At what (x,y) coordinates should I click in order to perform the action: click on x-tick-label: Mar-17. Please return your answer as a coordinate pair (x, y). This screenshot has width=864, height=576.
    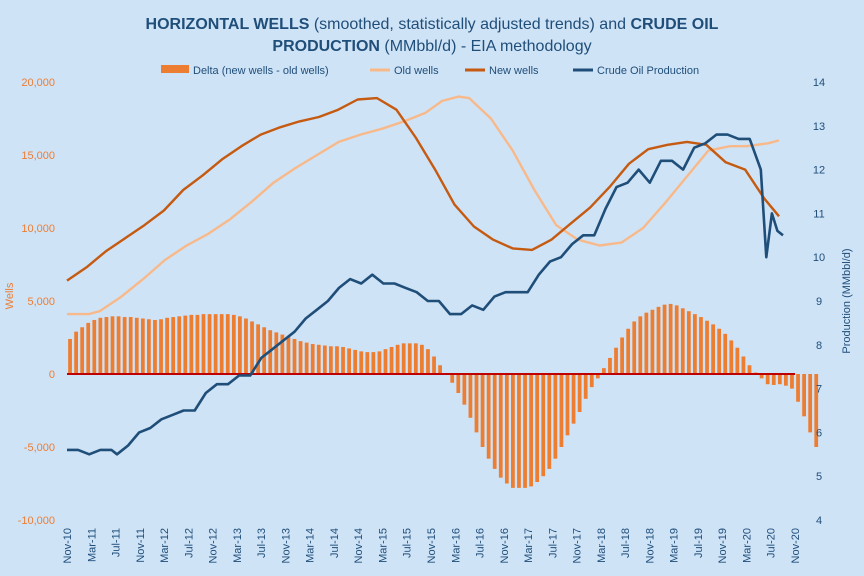
    Looking at the image, I should click on (529, 545).